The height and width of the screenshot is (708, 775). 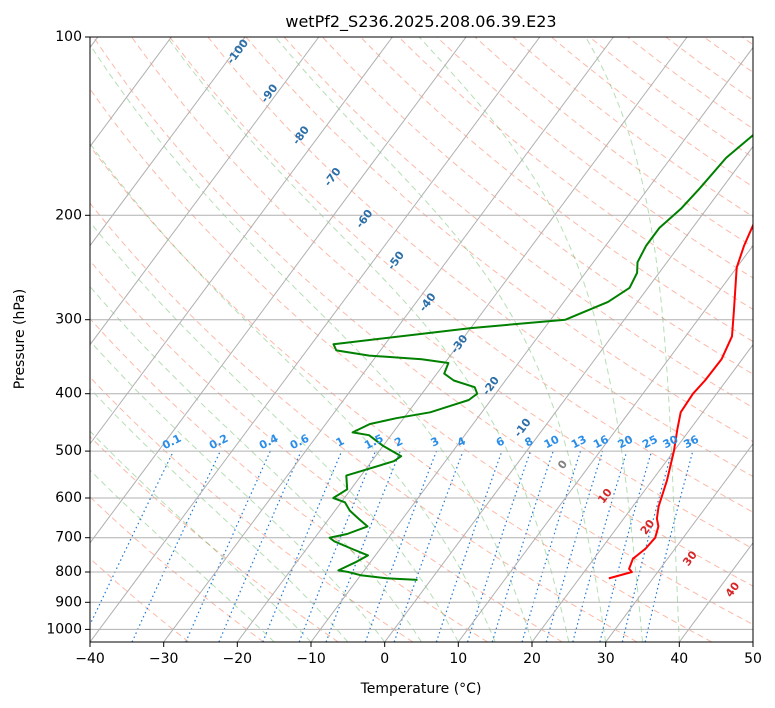 What do you see at coordinates (421, 689) in the screenshot?
I see `x-axis-title: Temperature (°C)` at bounding box center [421, 689].